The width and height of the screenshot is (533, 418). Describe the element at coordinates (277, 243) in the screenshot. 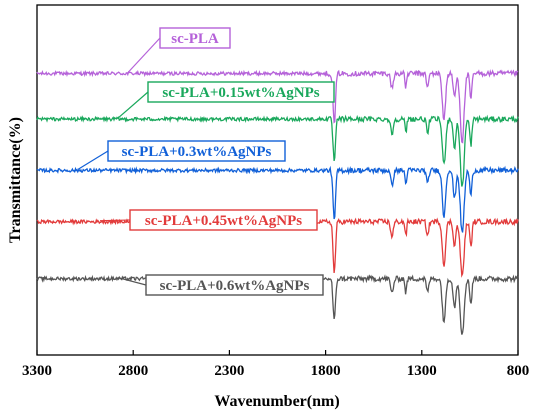

I see `series-3: sc-PLA+0.45wt%AgNPs` at that location.